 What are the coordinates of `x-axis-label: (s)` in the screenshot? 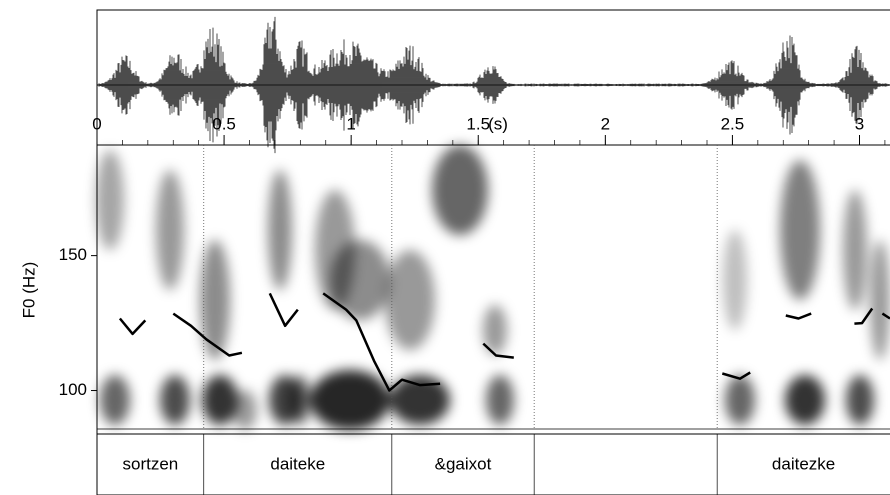 It's located at (498, 123).